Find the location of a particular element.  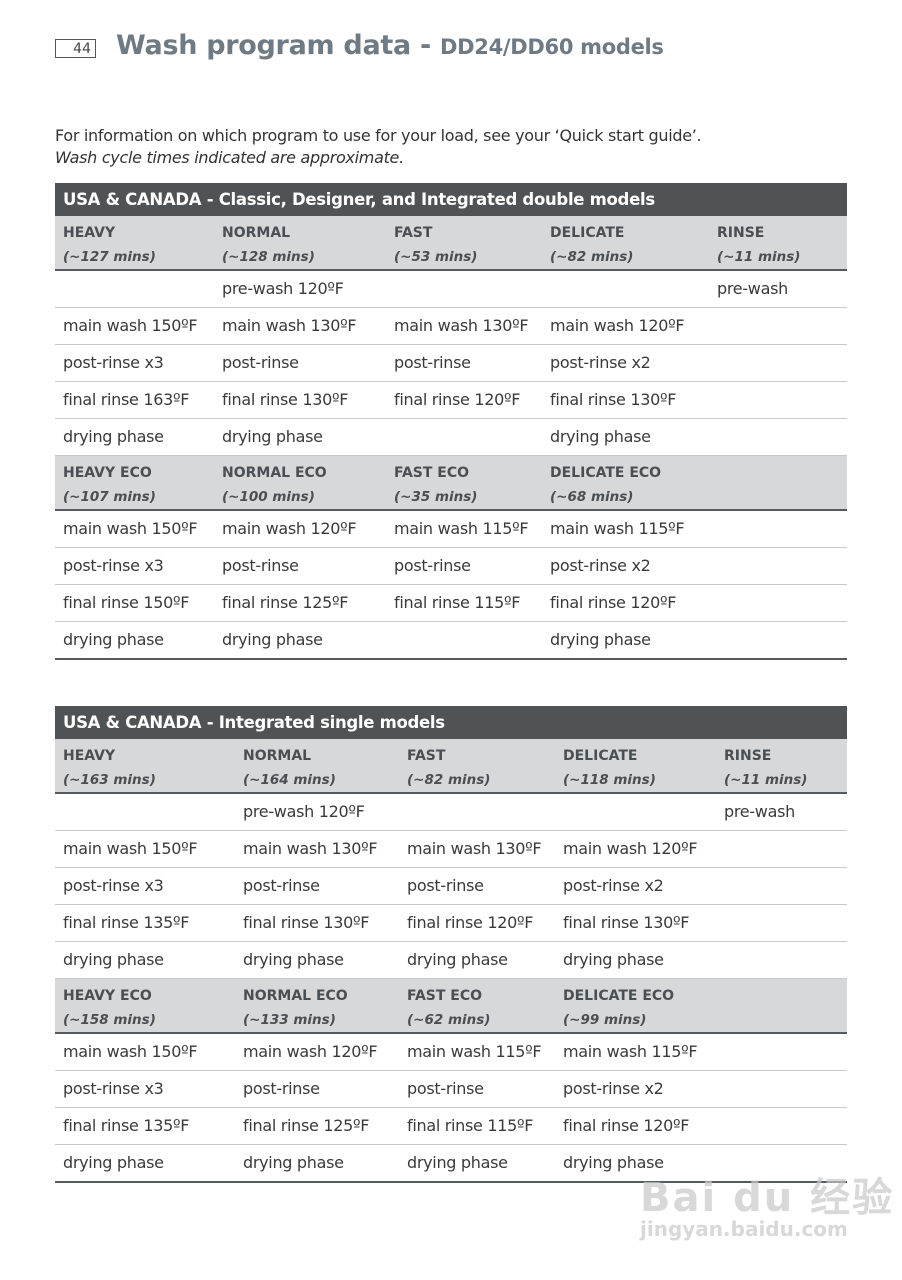

column-header: NORMAL (~128 mins) is located at coordinates (268, 245).